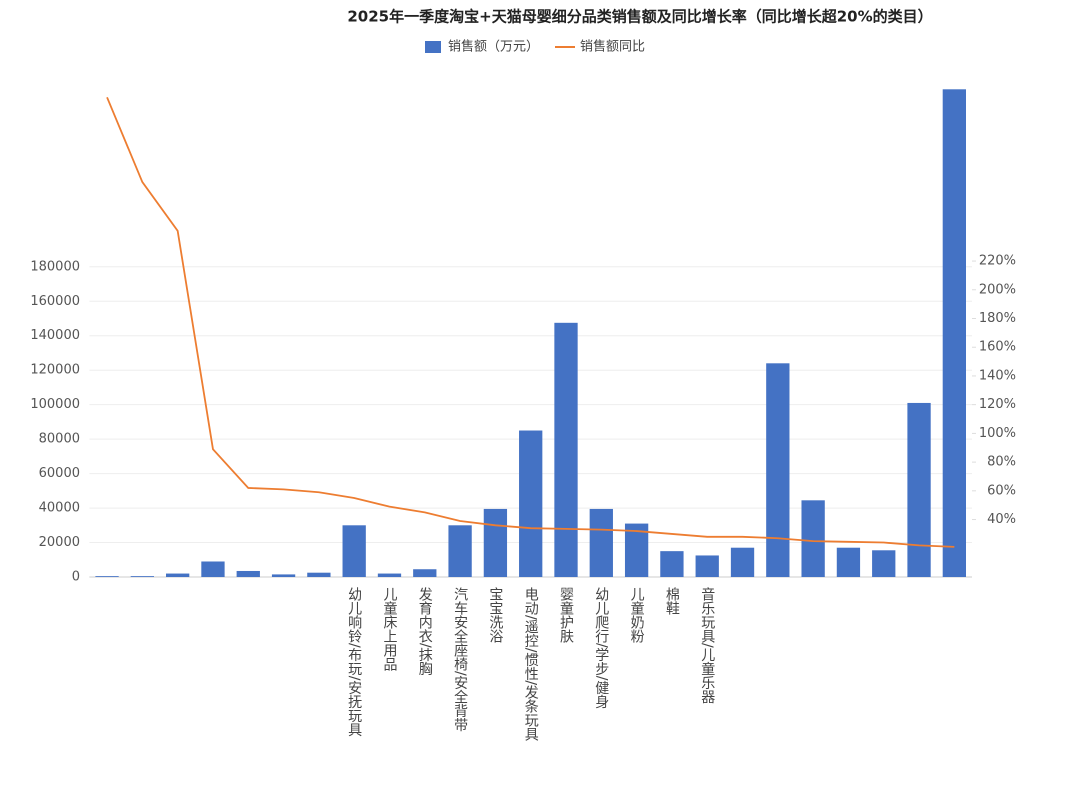 This screenshot has height=803, width=1080. What do you see at coordinates (612, 47) in the screenshot?
I see `legend-label: 销售额同比` at bounding box center [612, 47].